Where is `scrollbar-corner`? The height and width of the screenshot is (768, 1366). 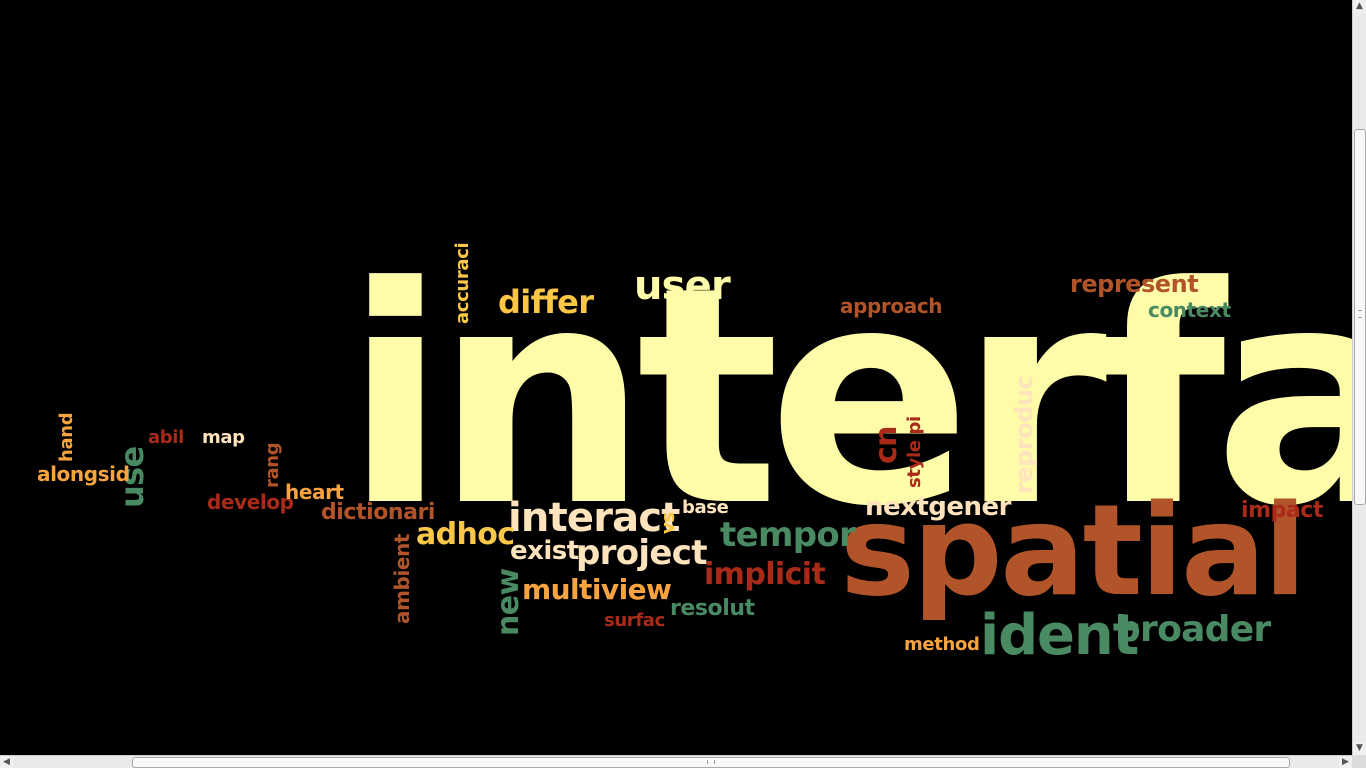 scrollbar-corner is located at coordinates (1359, 761).